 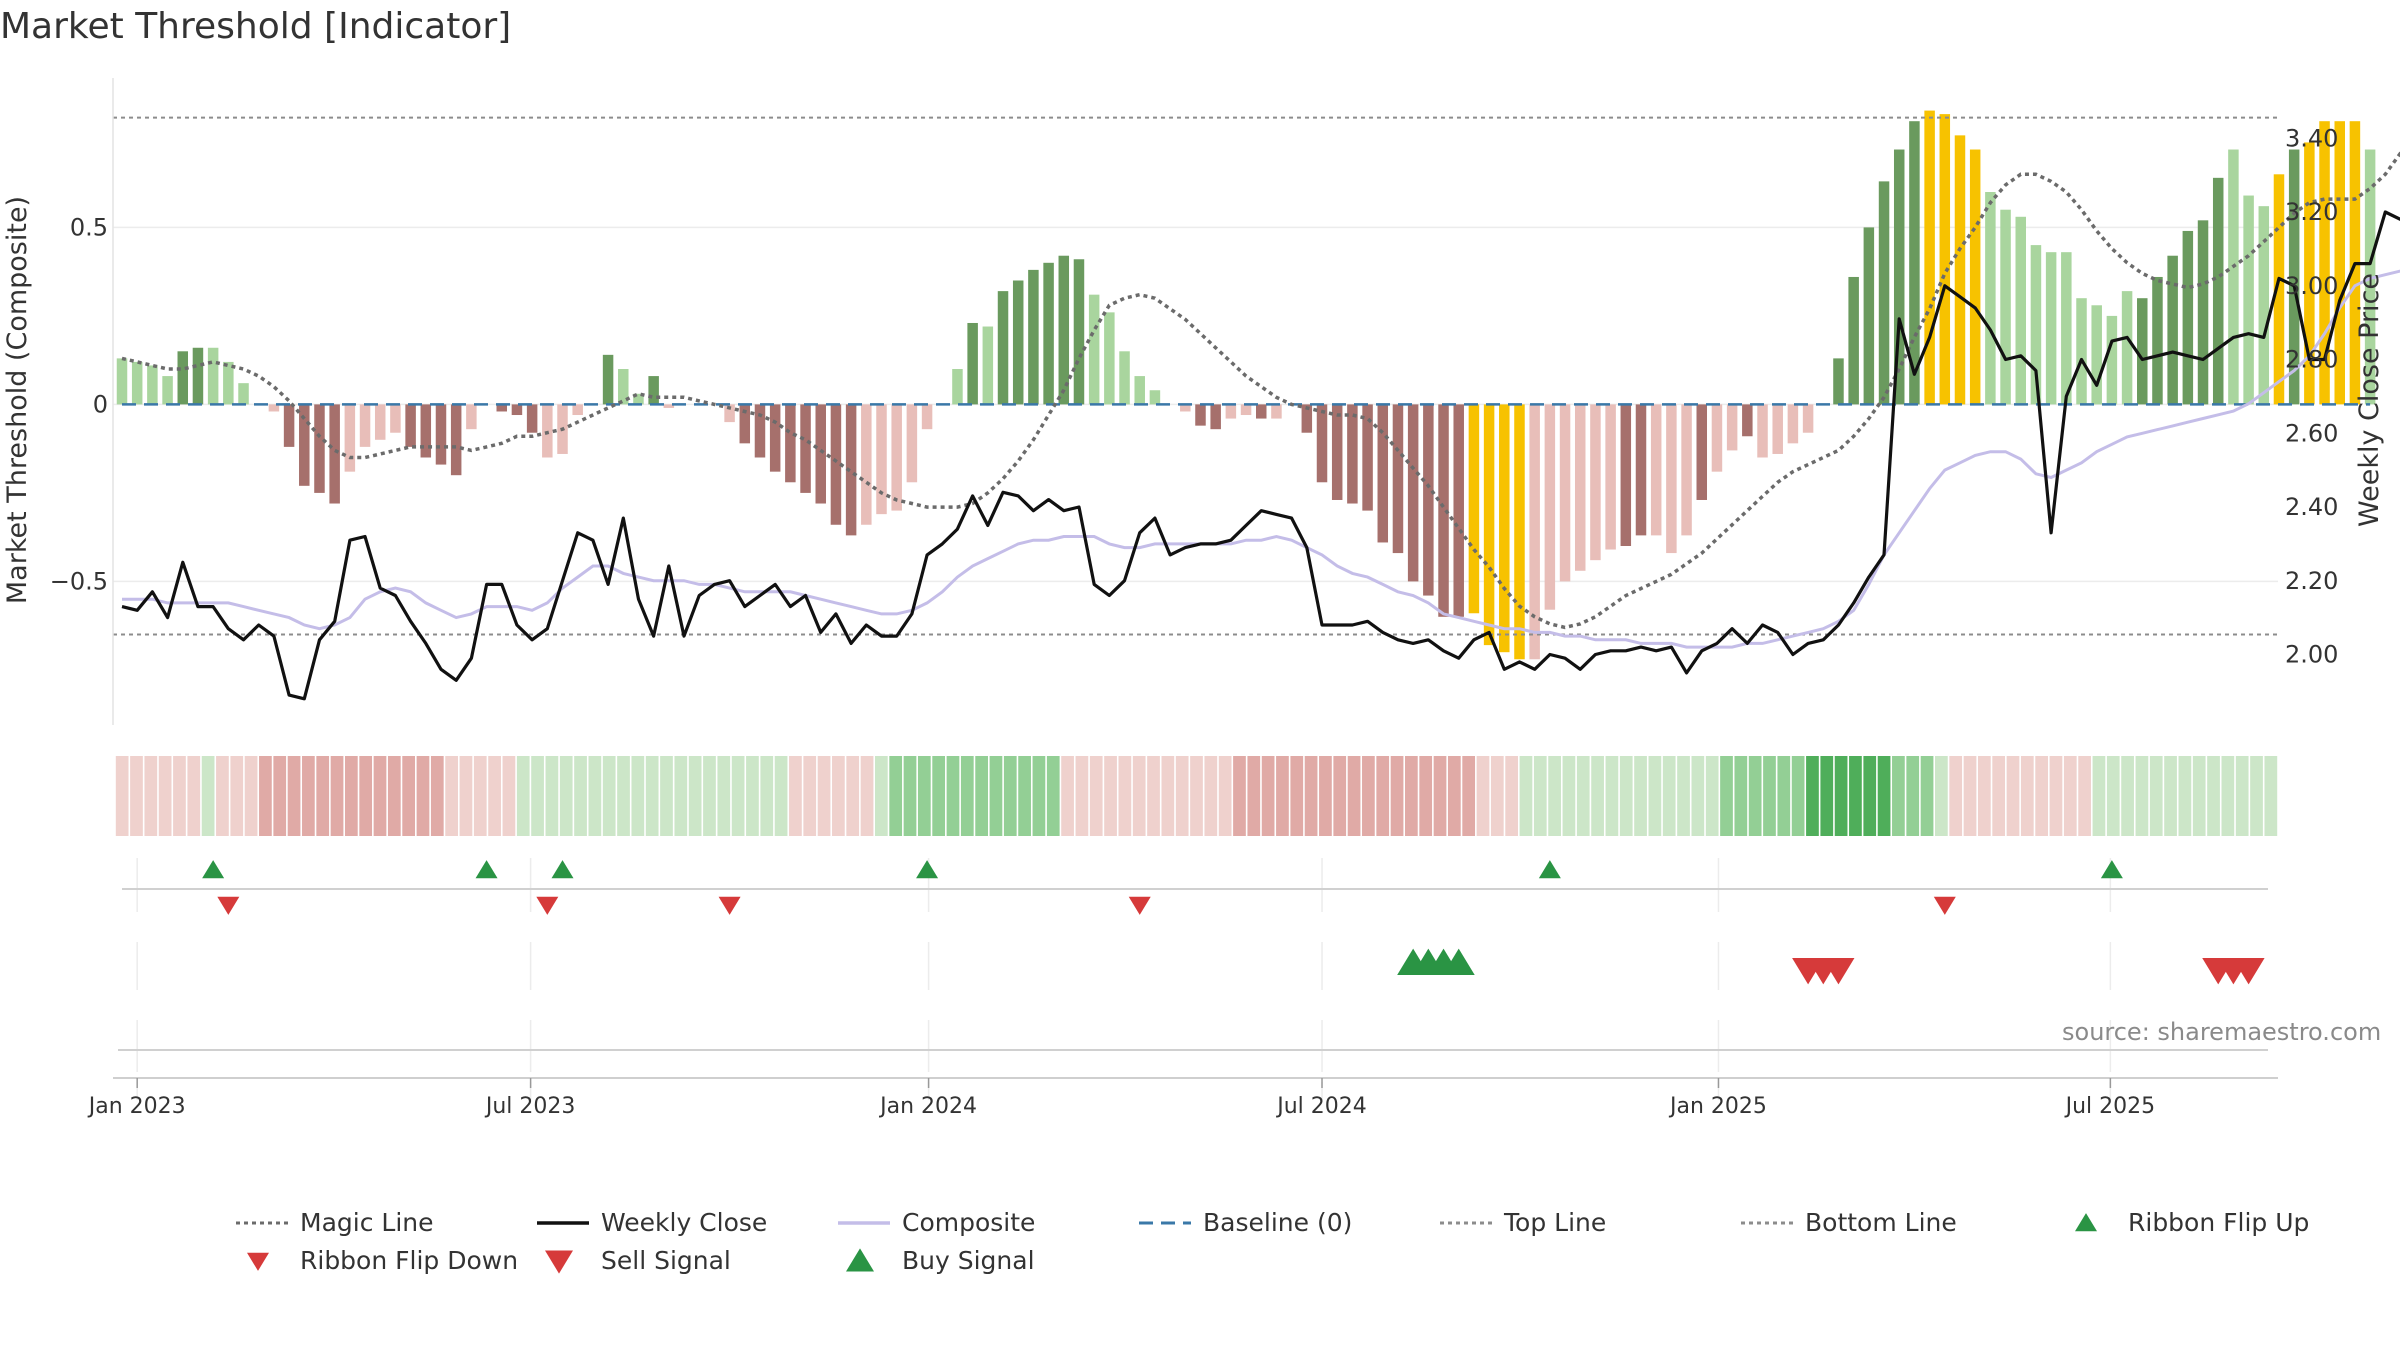 I want to click on legend-label: Buy Signal, so click(x=968, y=1260).